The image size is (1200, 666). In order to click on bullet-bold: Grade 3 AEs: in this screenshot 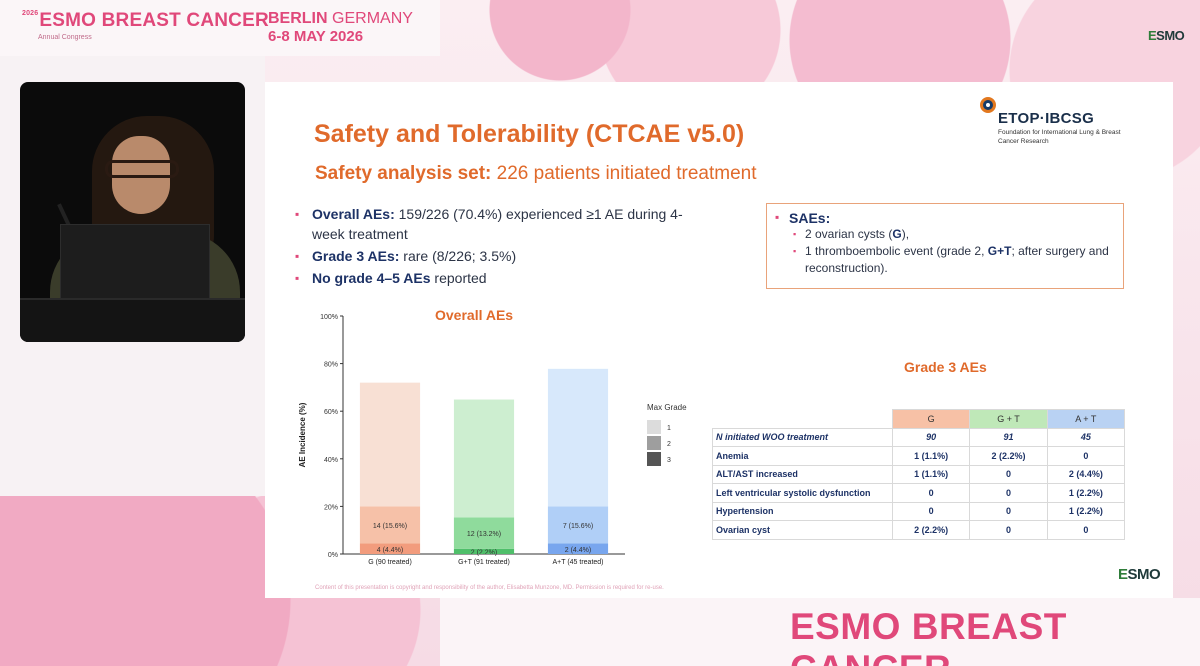, I will do `click(356, 256)`.